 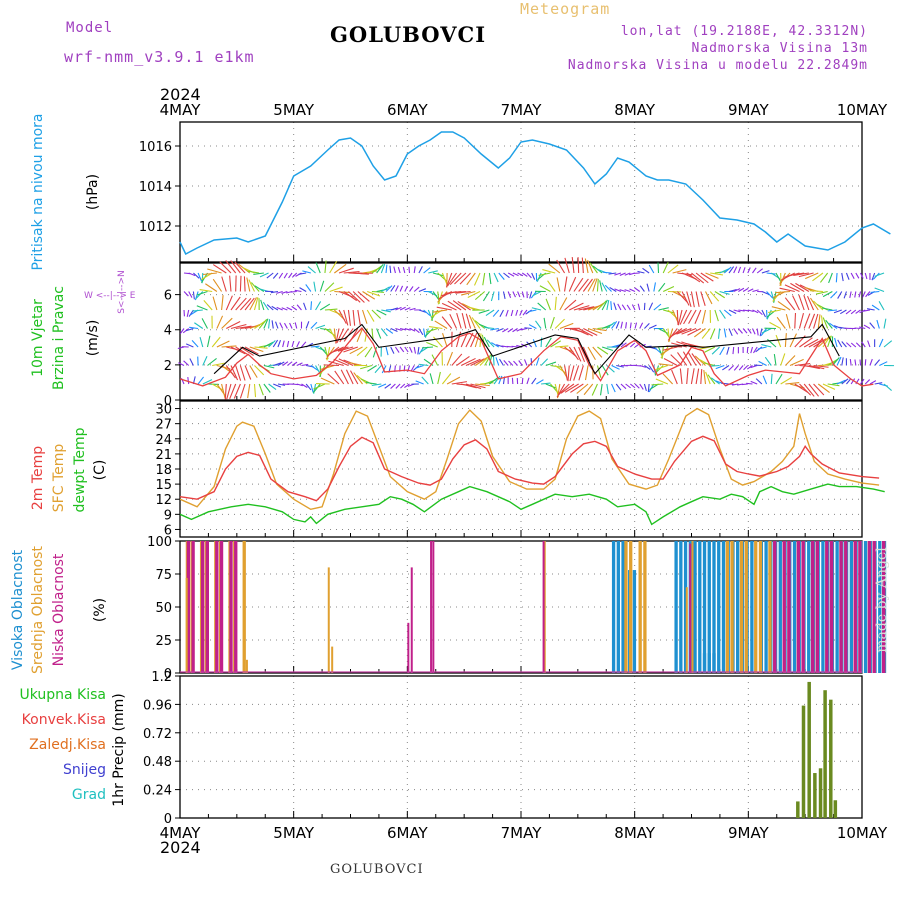 I want to click on cloud-mid-bar, so click(x=186, y=625).